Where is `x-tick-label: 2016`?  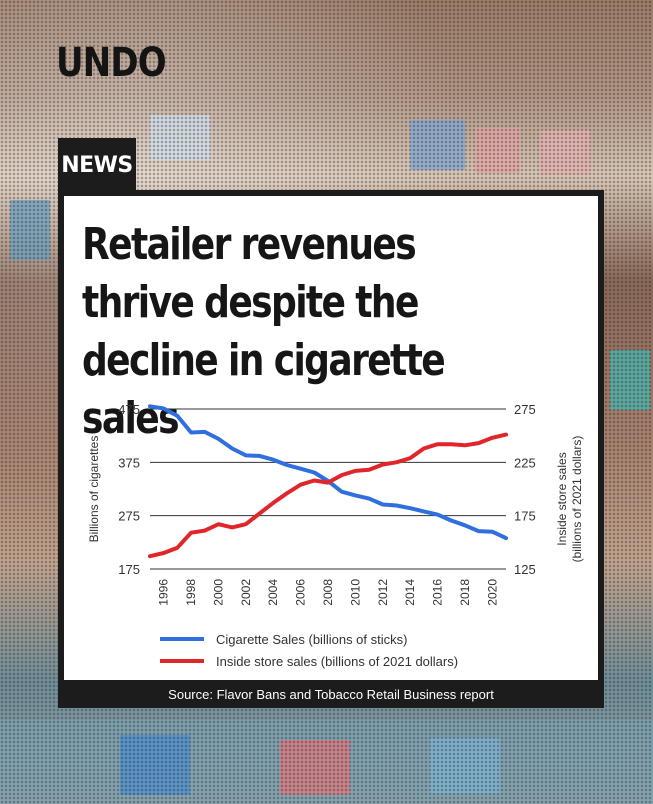 x-tick-label: 2016 is located at coordinates (438, 592).